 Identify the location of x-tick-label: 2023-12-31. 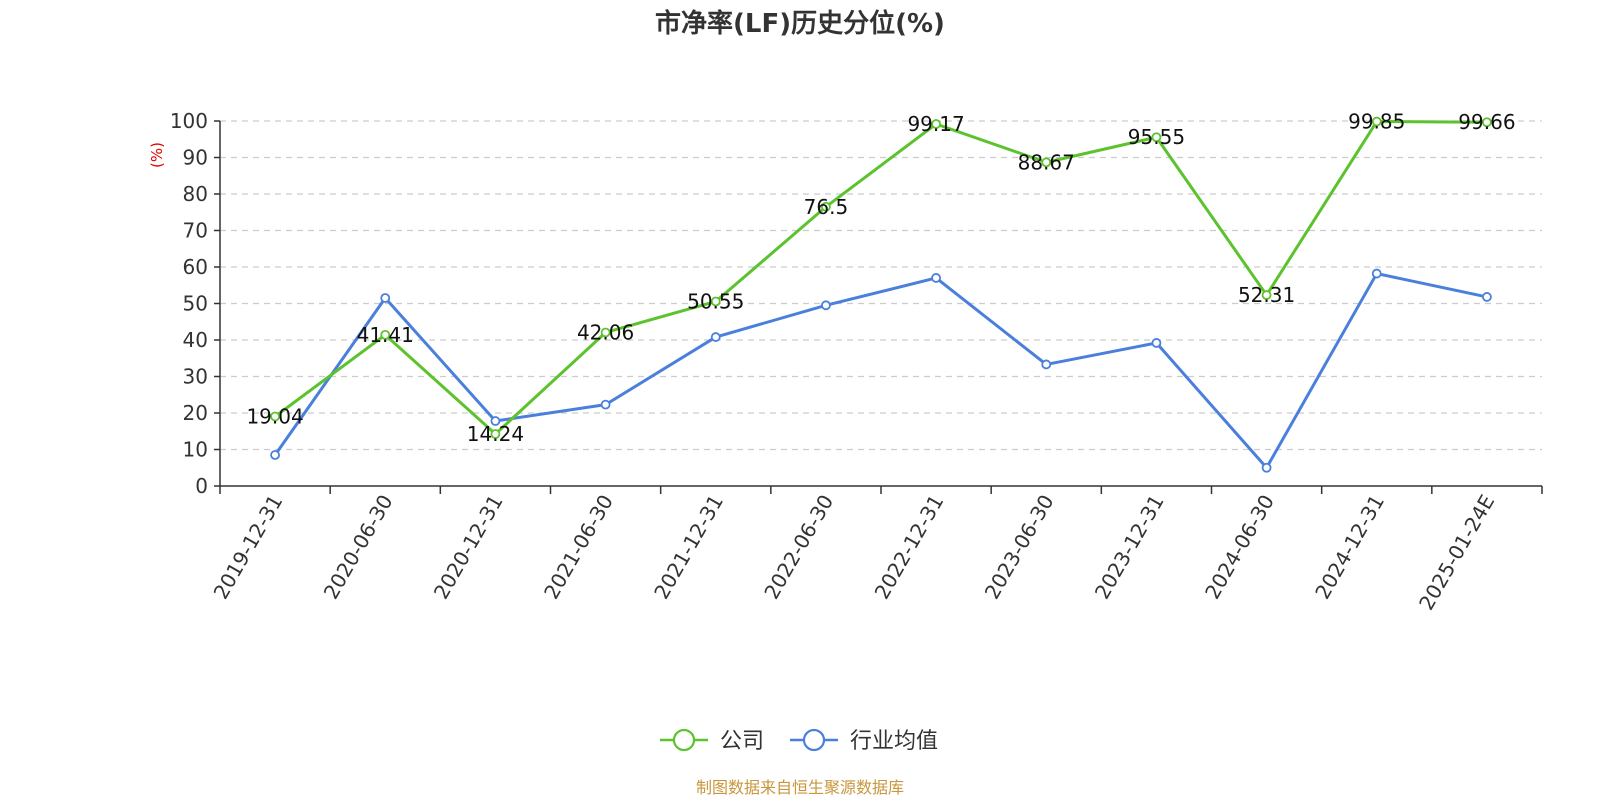
(1129, 547).